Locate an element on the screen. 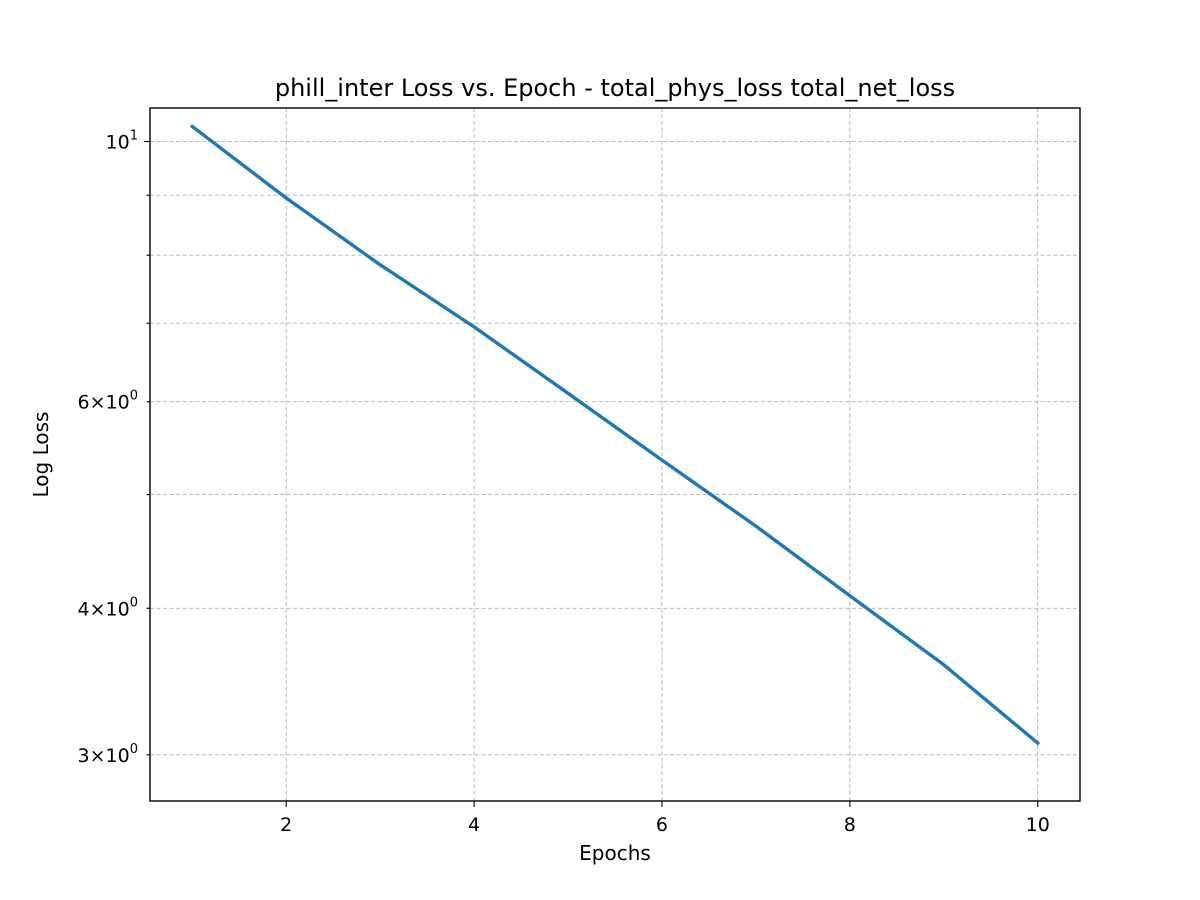  y-axis-label: Log Loss is located at coordinates (41, 455).